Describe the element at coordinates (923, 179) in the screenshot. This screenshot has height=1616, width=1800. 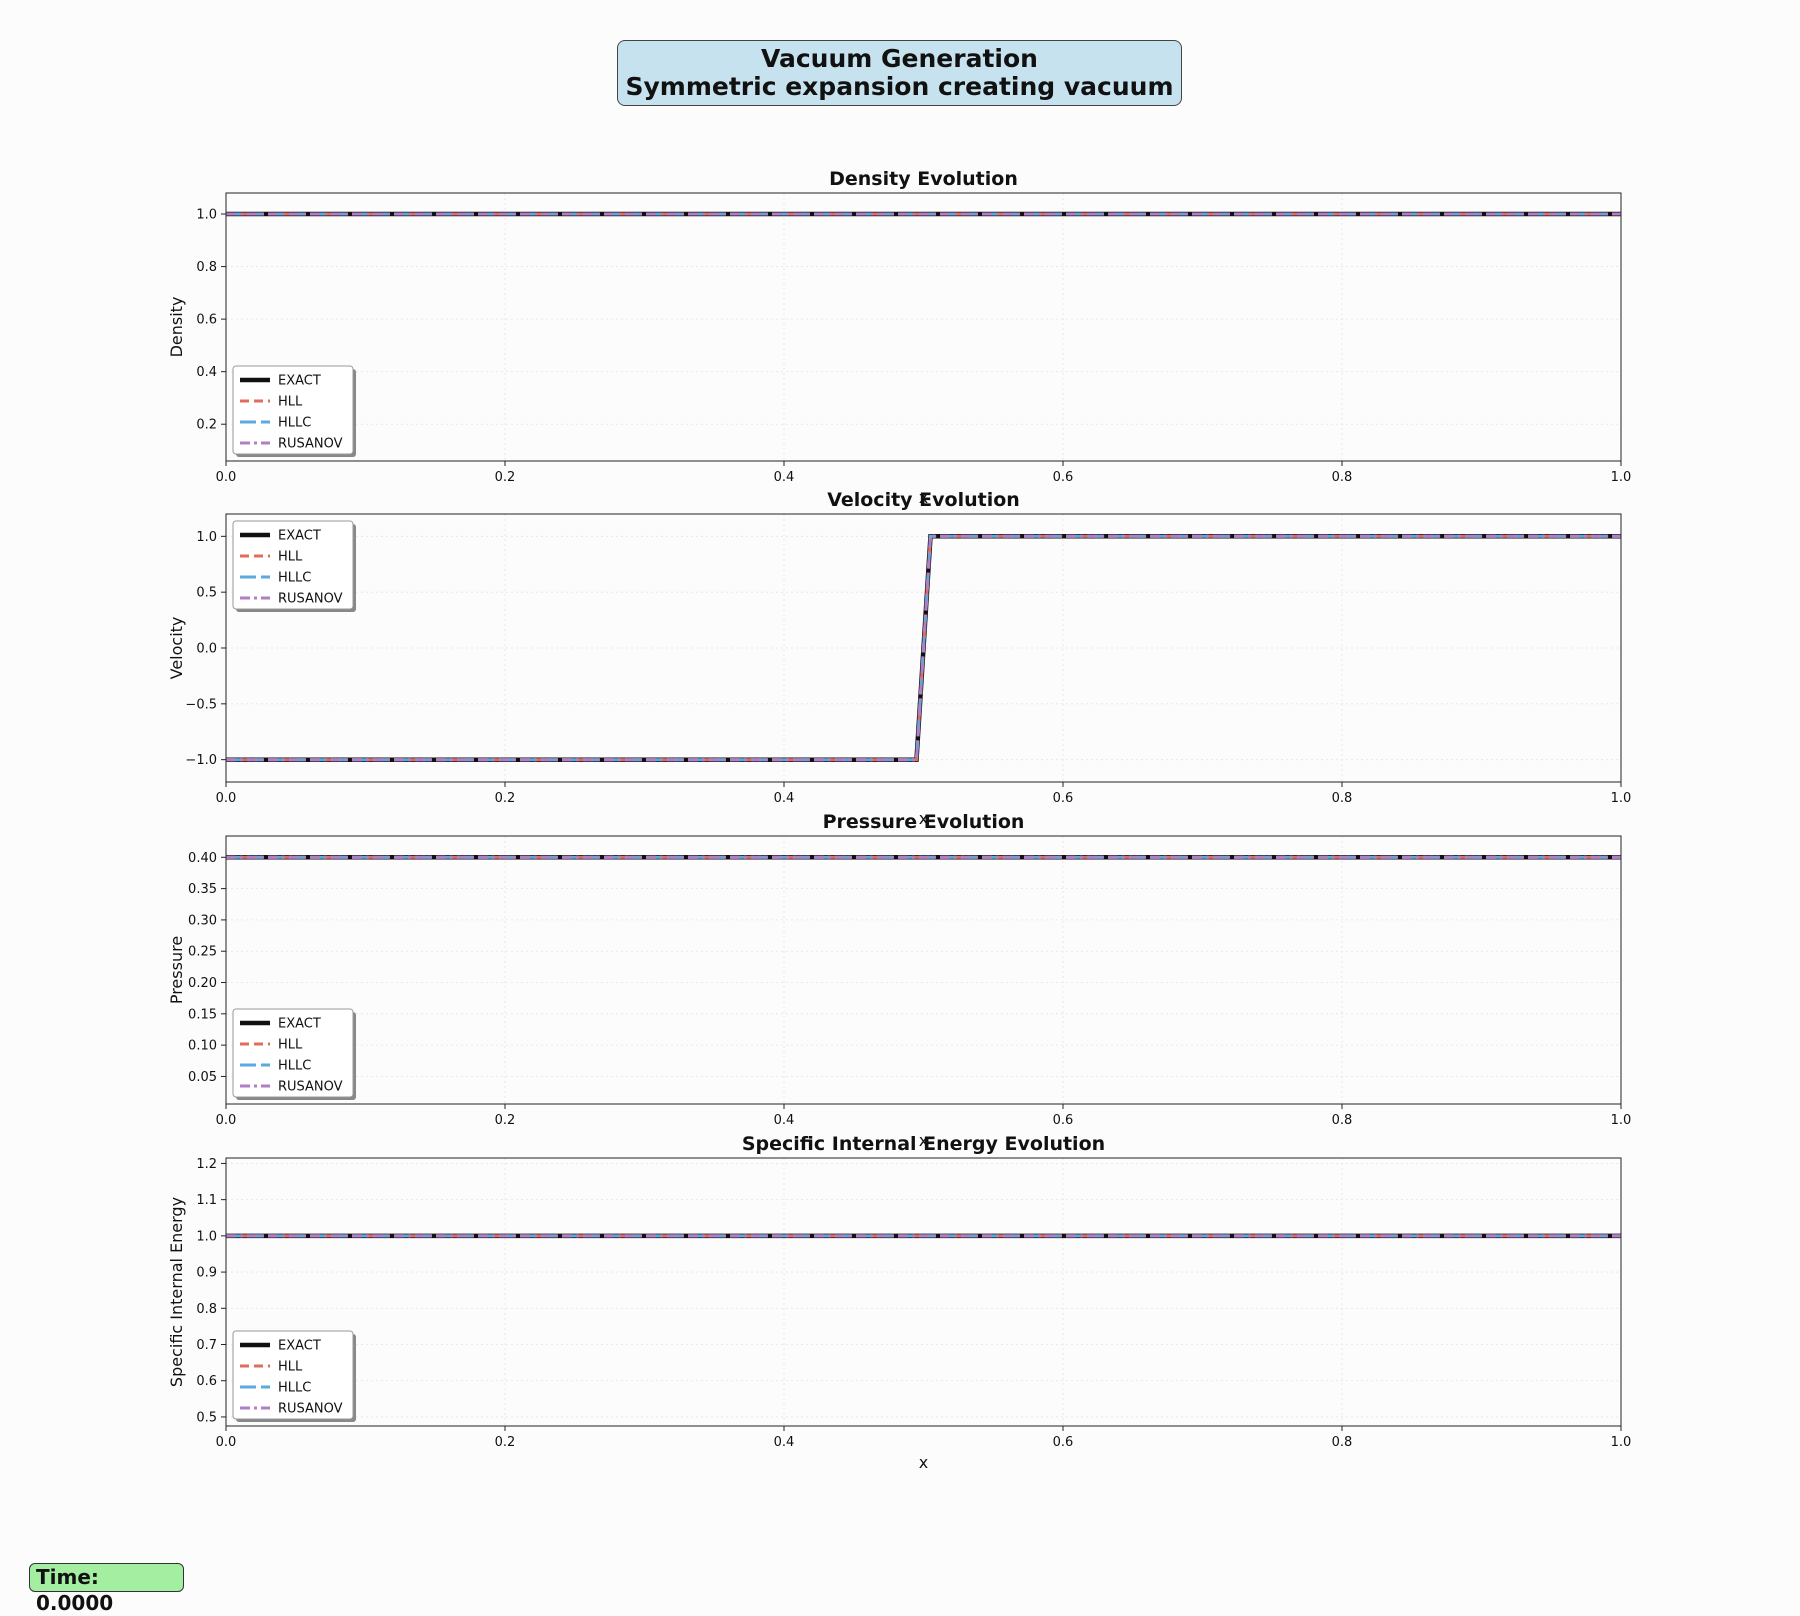
I see `chart-title: Density Evolution` at that location.